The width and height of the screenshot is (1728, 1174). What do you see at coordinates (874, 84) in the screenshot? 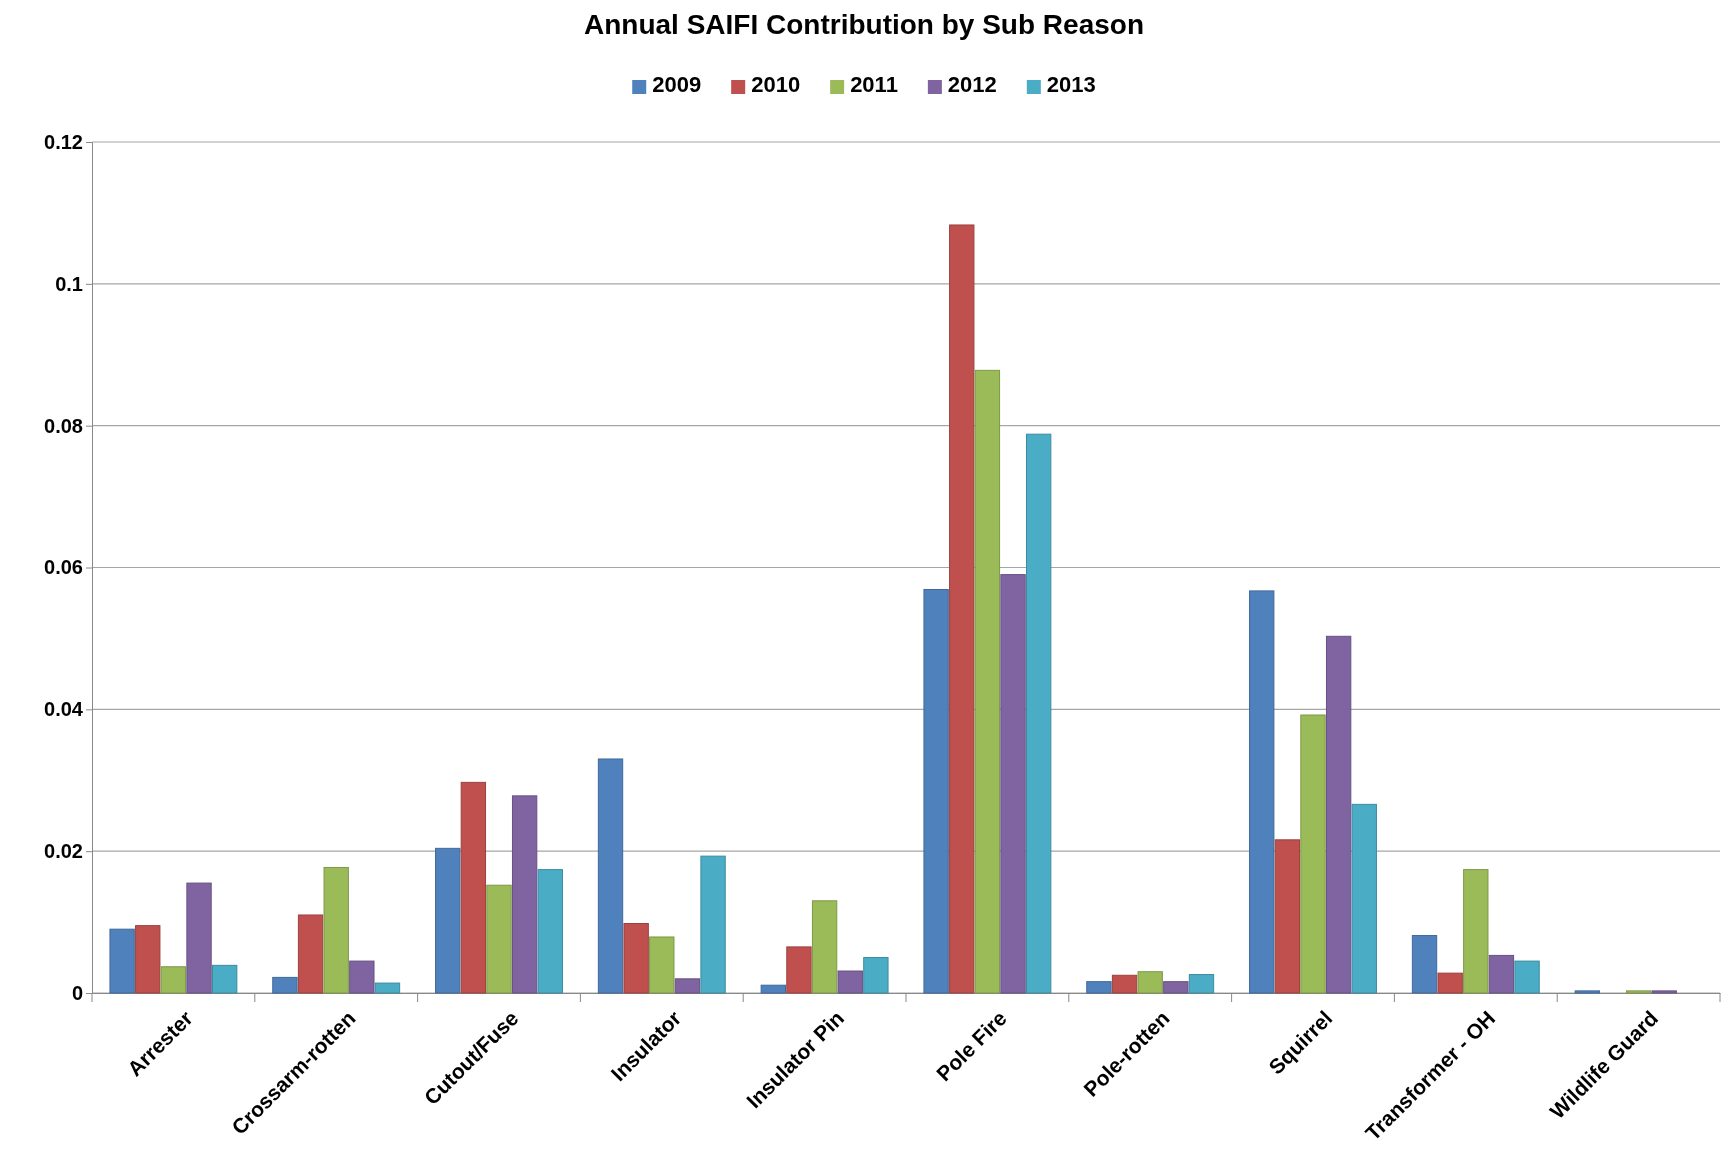
I see `legend-label: 2011` at bounding box center [874, 84].